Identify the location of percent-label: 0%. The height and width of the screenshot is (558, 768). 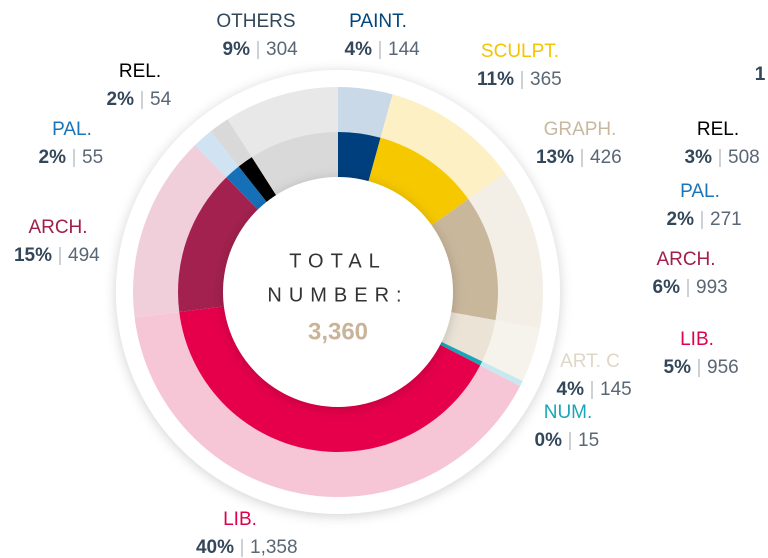
(549, 440).